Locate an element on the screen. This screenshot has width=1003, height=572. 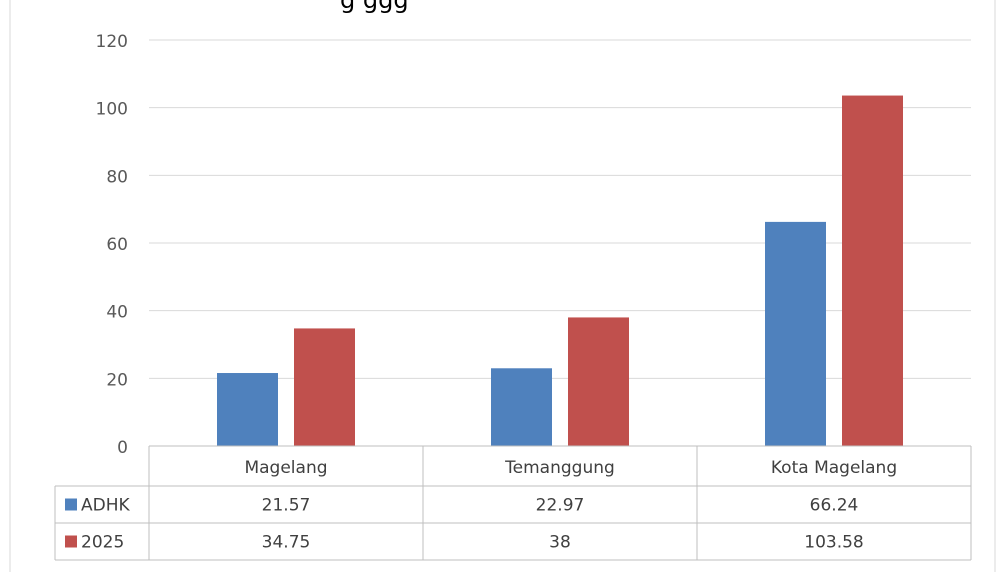
category-label: Temanggung is located at coordinates (559, 468).